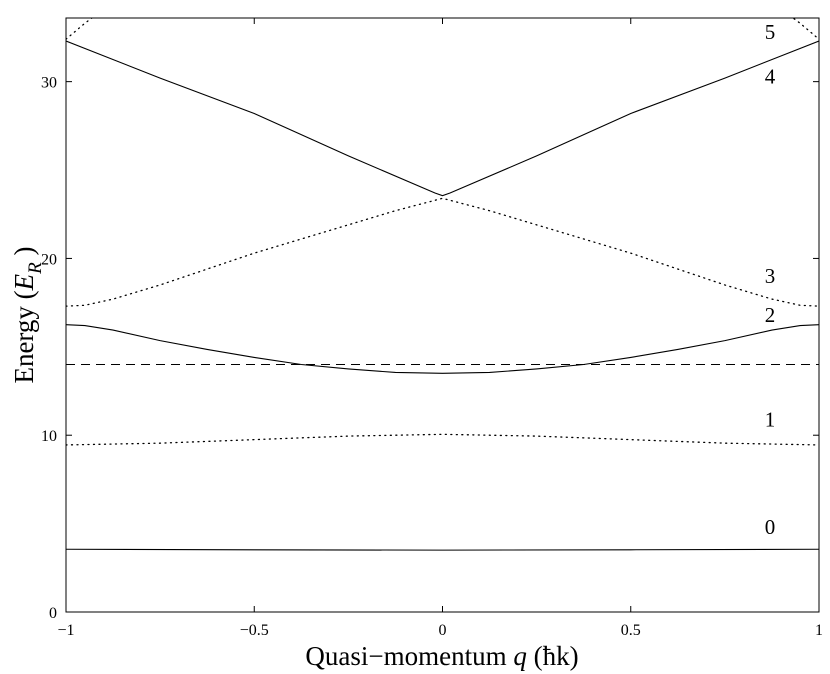  What do you see at coordinates (442, 439) in the screenshot?
I see `series-band1` at bounding box center [442, 439].